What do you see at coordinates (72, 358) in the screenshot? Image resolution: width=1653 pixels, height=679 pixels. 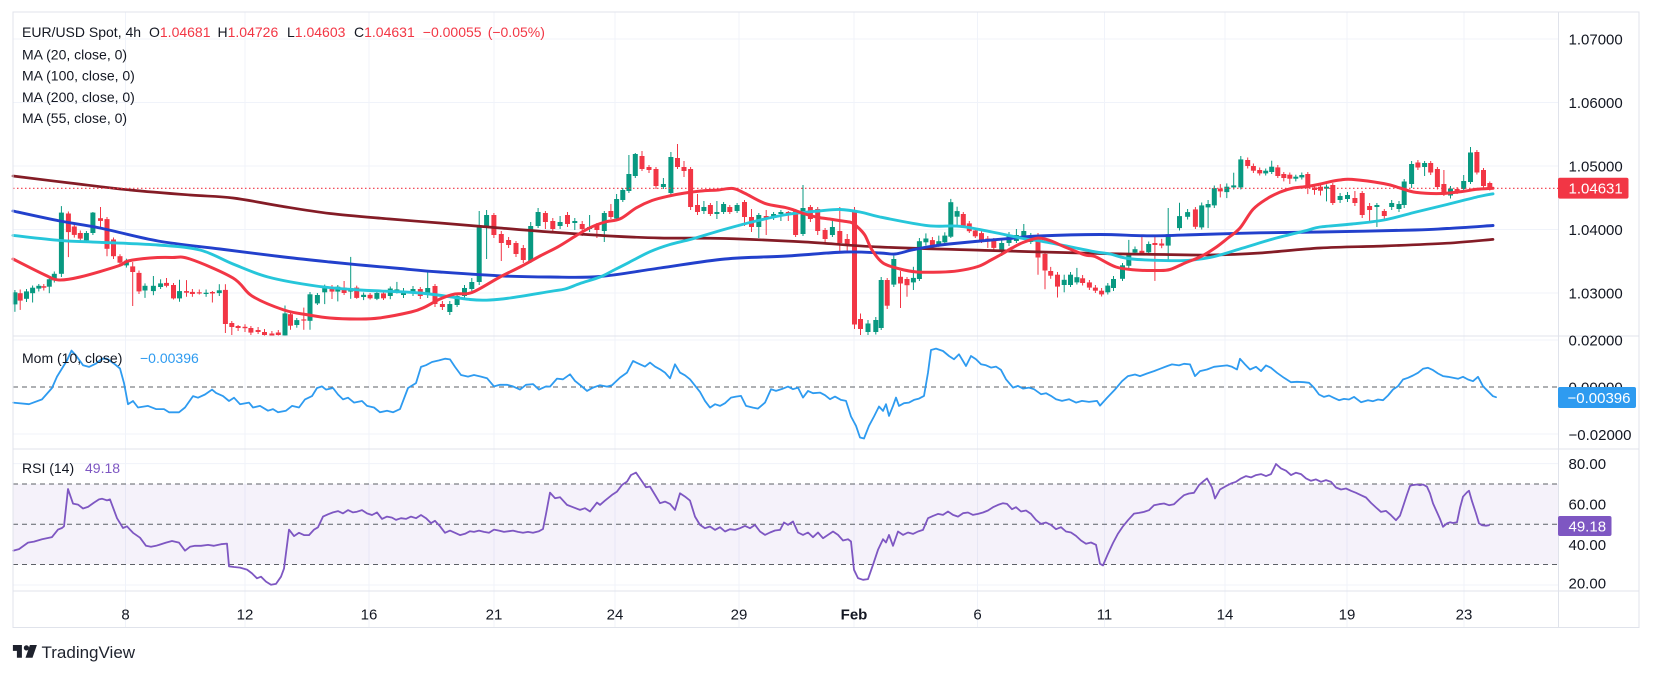 I see `svg-text: Mom (10, close)` at bounding box center [72, 358].